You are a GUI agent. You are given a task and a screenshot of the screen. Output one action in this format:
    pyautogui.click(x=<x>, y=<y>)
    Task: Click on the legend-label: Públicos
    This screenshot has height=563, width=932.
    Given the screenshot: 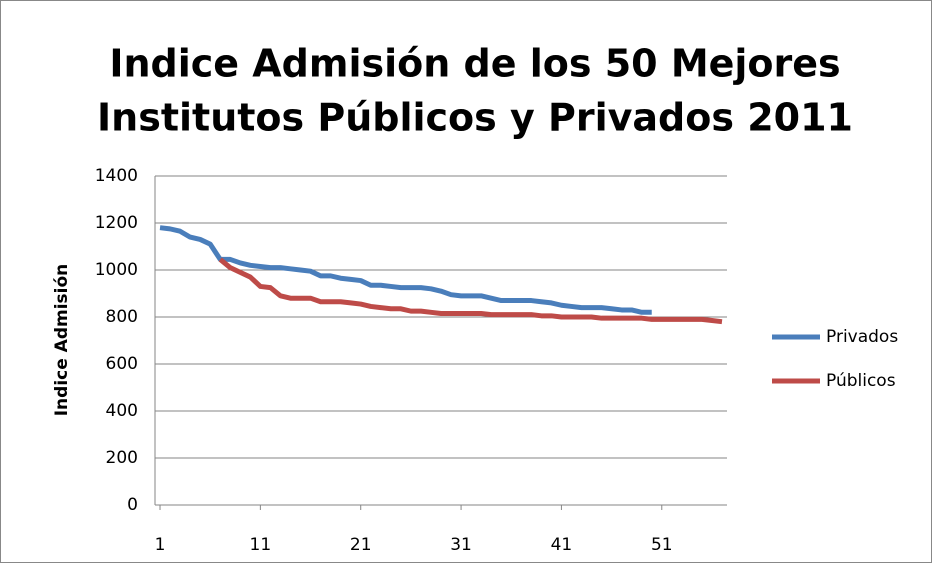 What is the action you would take?
    pyautogui.click(x=861, y=381)
    